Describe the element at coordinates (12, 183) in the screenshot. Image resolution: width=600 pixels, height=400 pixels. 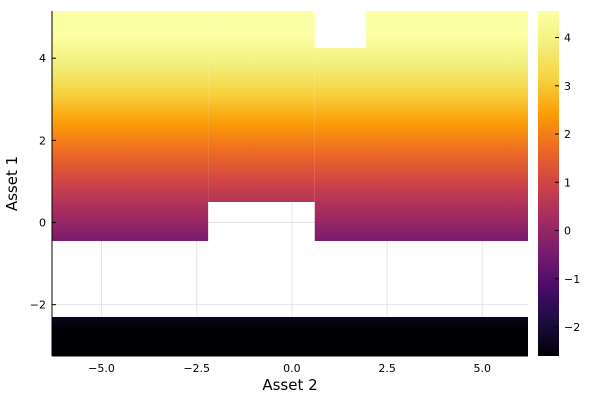
I see `y-axis-label: Asset 1` at that location.